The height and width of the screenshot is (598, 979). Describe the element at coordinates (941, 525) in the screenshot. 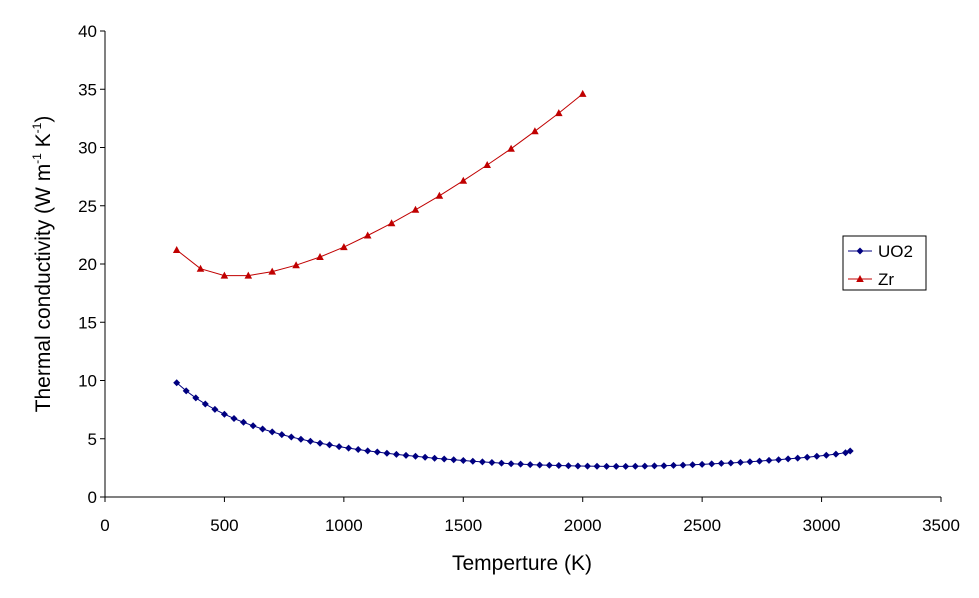

I see `x-tick-label: 3500` at that location.